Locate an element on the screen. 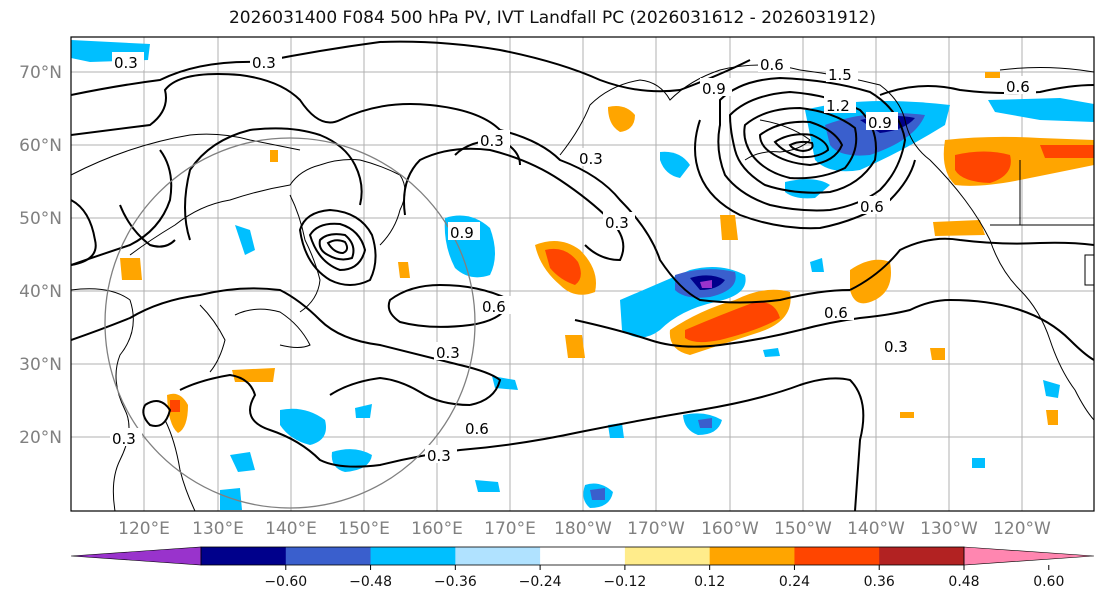 The height and width of the screenshot is (604, 1105). lon-label: 130°W is located at coordinates (949, 529).